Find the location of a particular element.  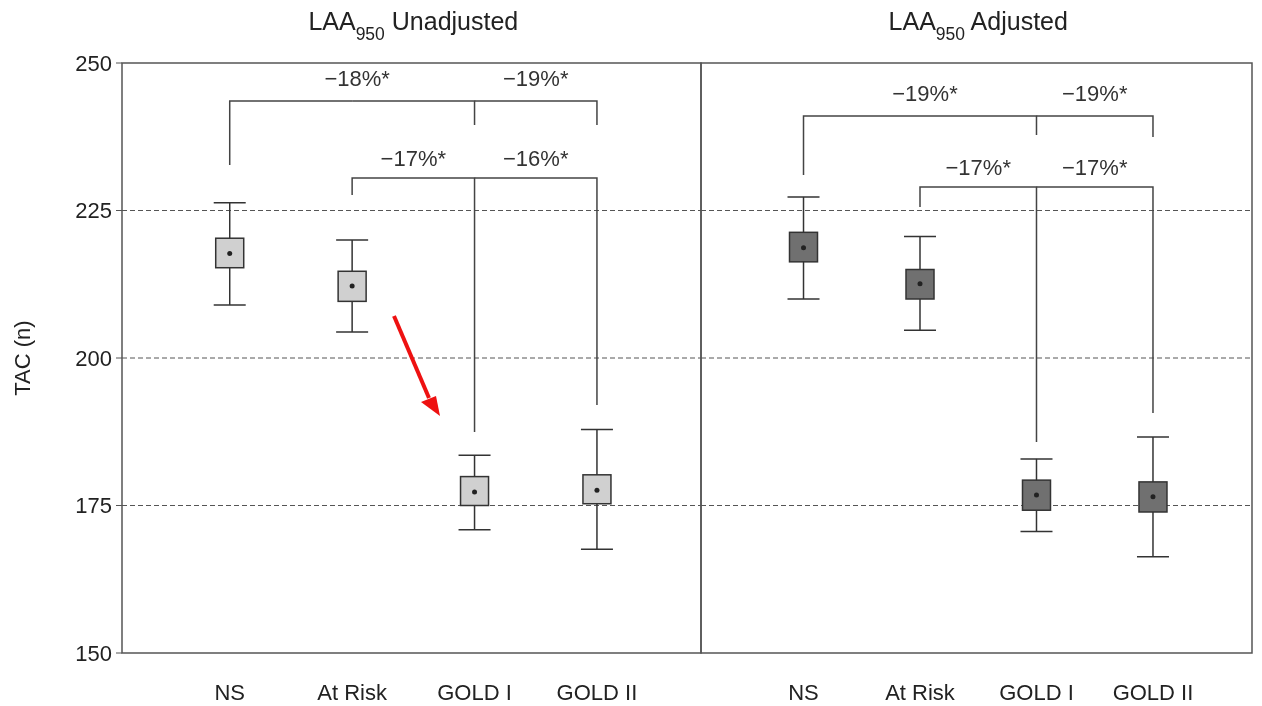

y-tick-label: 250 is located at coordinates (93, 63).